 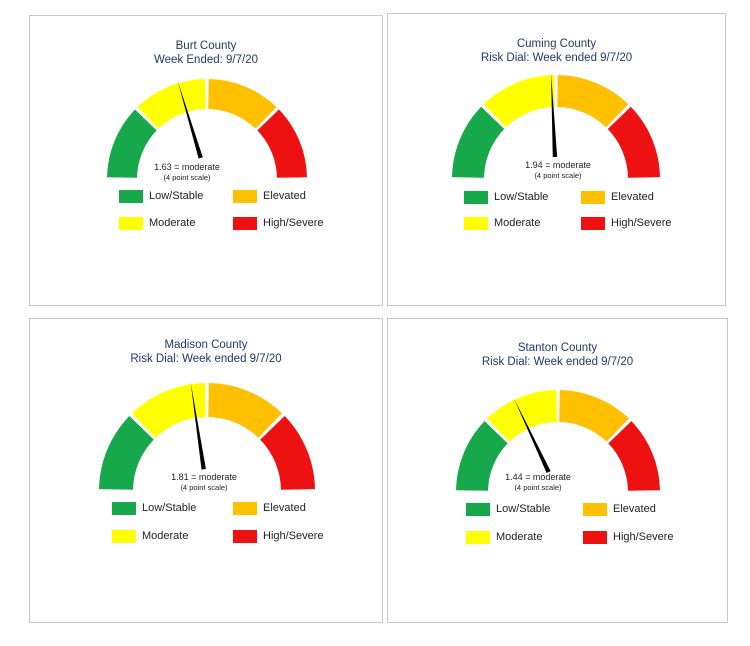 What do you see at coordinates (204, 477) in the screenshot?
I see `dial-value-label: 1.81 = moderate` at bounding box center [204, 477].